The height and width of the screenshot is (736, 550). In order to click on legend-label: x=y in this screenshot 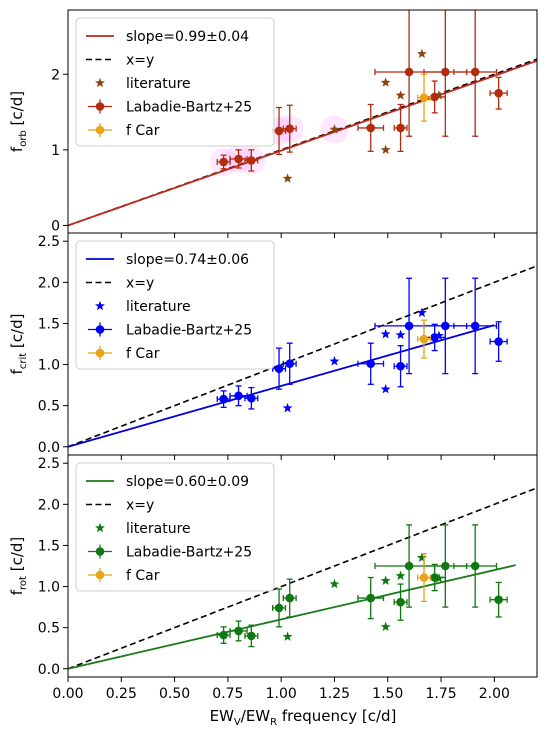, I will do `click(140, 506)`.